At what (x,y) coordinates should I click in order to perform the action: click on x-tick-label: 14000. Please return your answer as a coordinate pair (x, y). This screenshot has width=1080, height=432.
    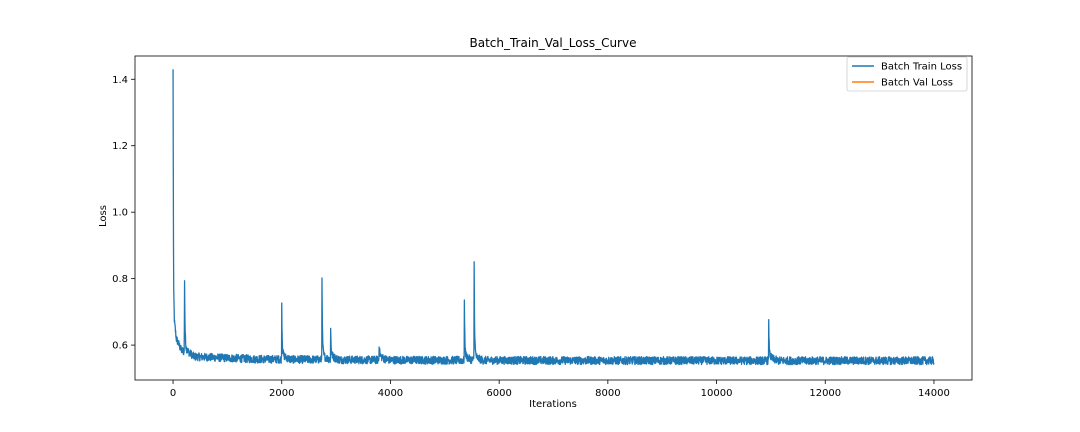
    Looking at the image, I should click on (934, 393).